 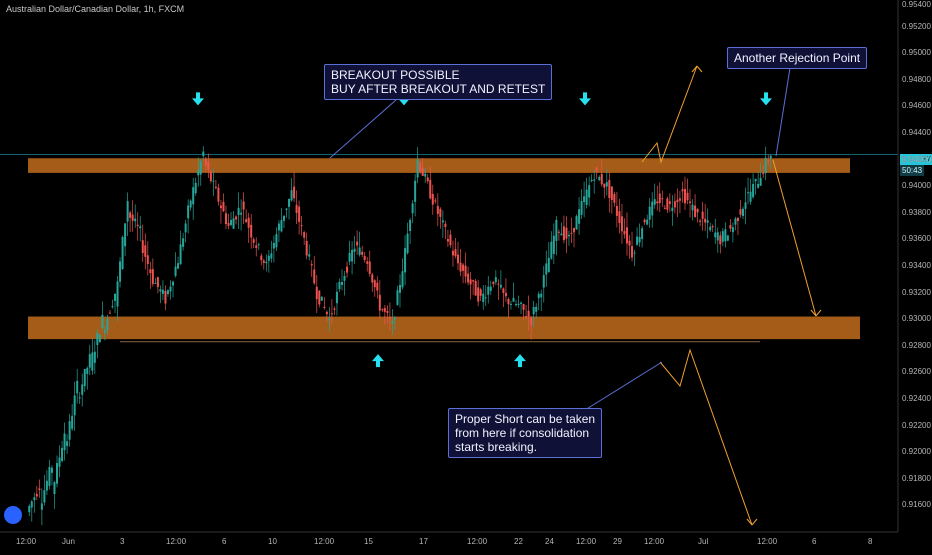 I want to click on last-price-tag: 0.94237, so click(x=916, y=159).